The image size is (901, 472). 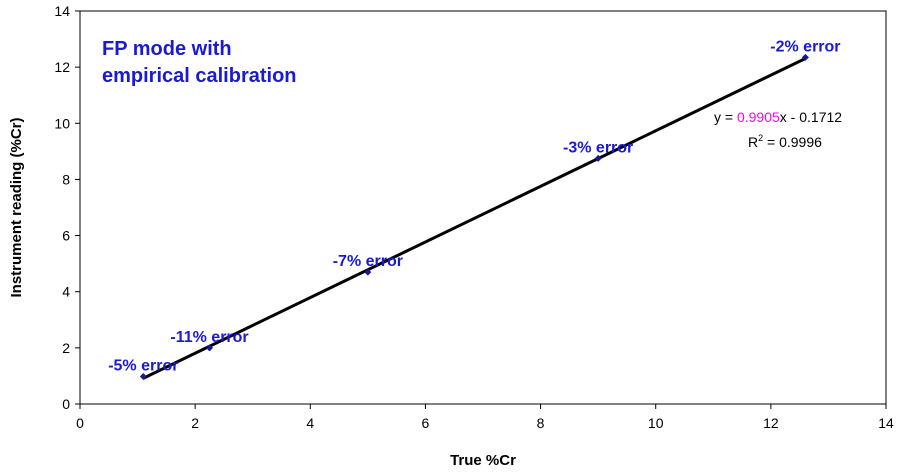 I want to click on x-tick-label: 4, so click(x=310, y=423).